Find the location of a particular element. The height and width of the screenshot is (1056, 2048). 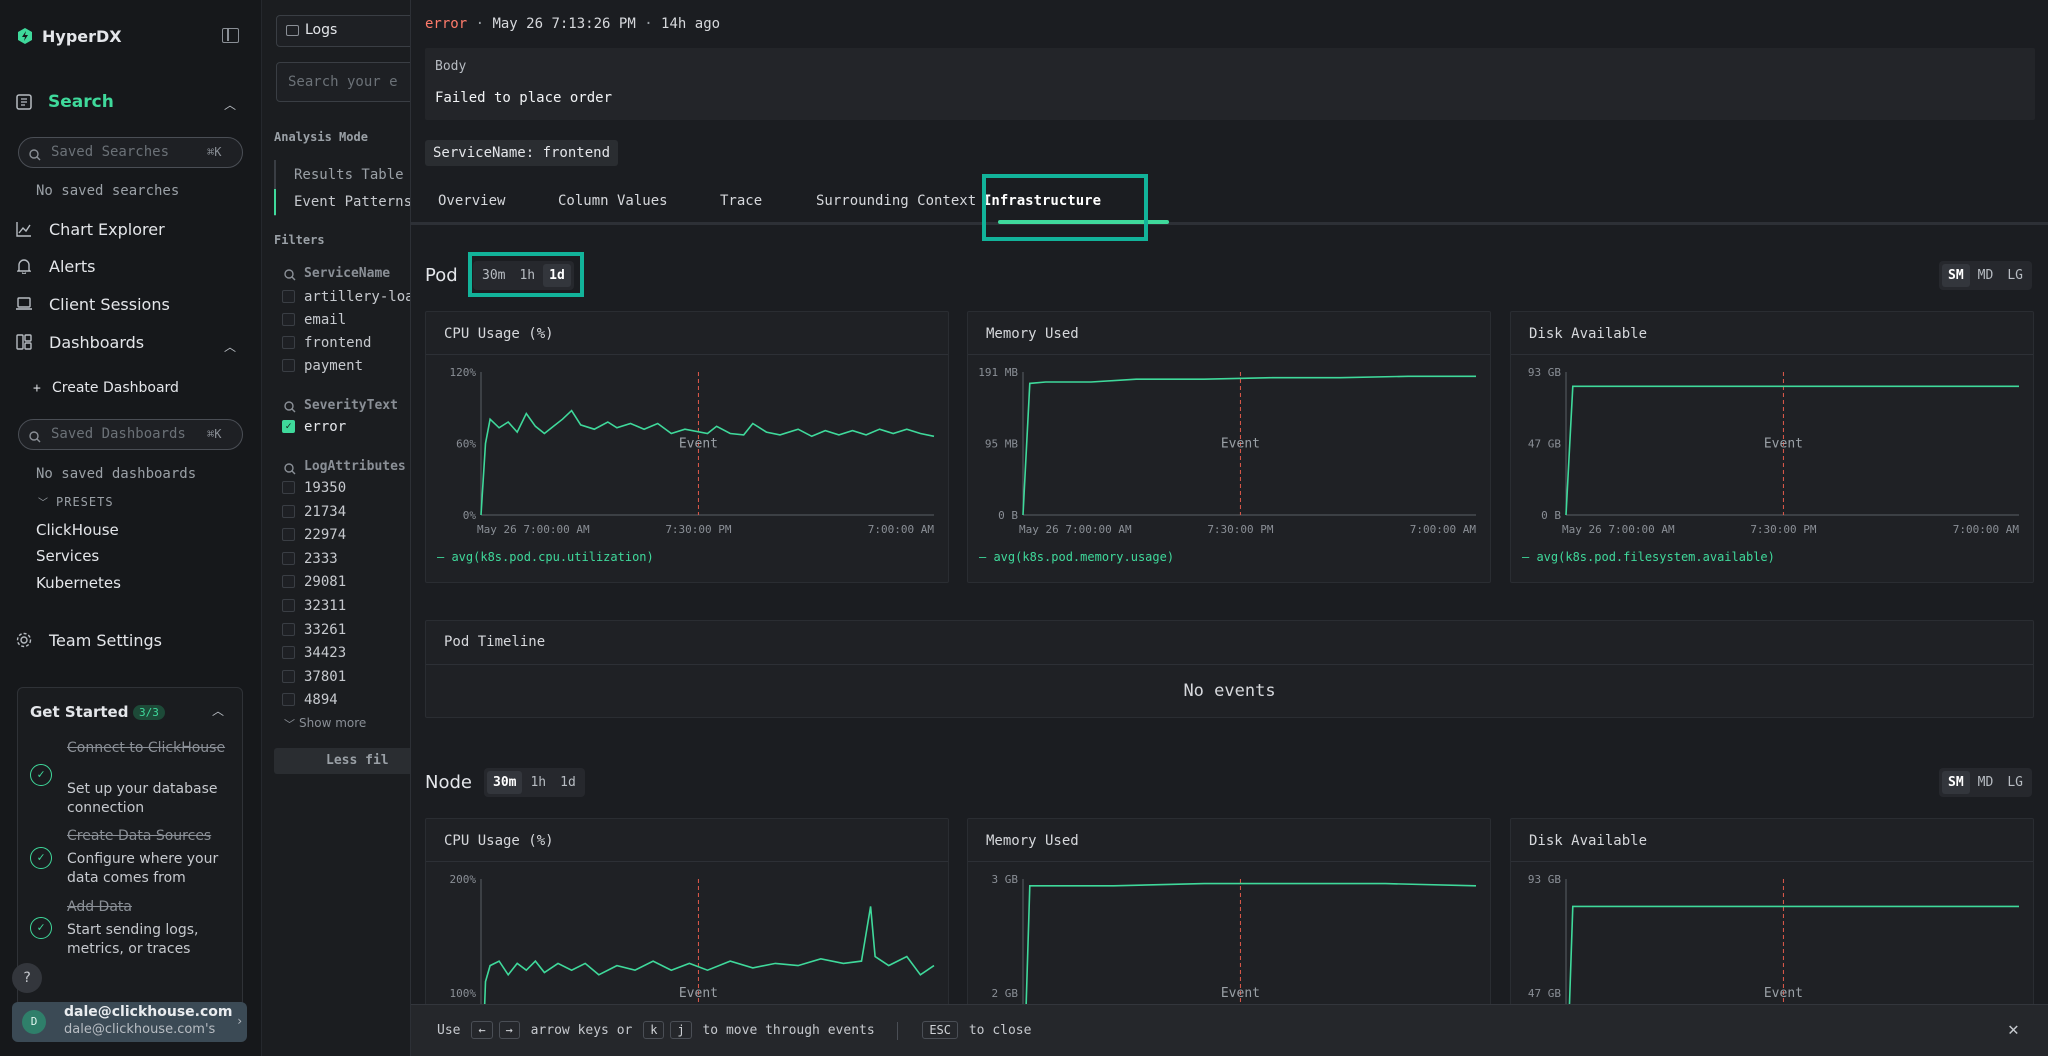

legend-label: avg(k8s.pod.filesystem.available) is located at coordinates (1655, 557).